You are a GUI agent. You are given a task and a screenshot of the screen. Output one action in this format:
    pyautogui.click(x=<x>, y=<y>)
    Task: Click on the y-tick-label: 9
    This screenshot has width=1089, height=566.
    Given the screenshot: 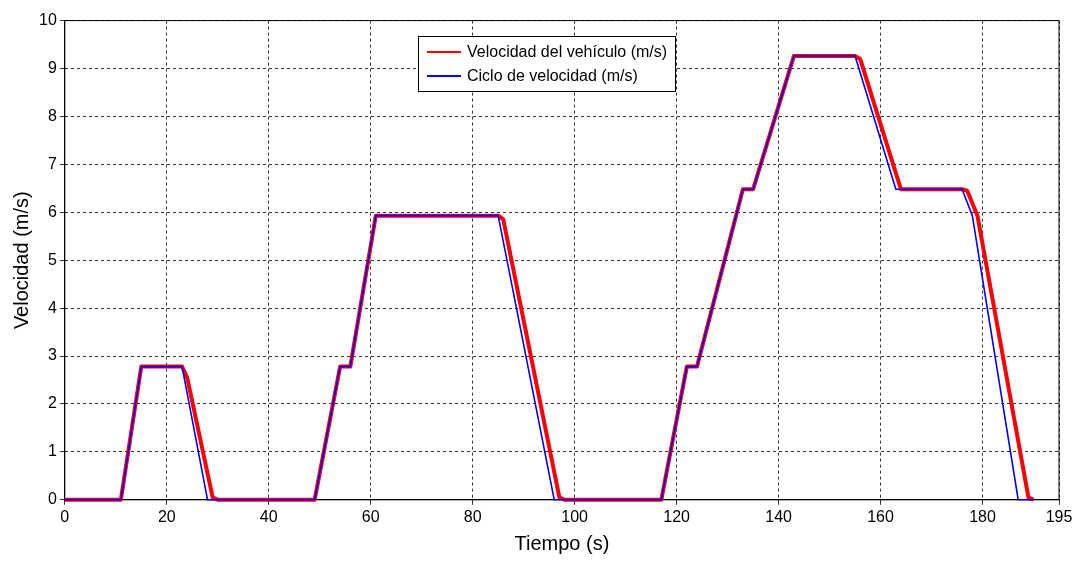 What is the action you would take?
    pyautogui.click(x=52, y=67)
    